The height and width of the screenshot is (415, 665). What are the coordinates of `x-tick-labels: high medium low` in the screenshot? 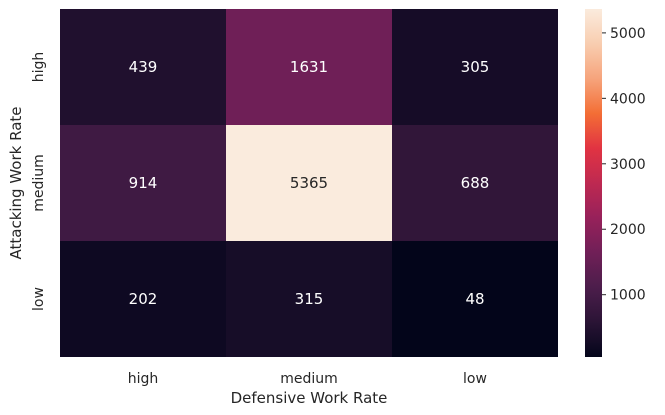 It's located at (307, 379).